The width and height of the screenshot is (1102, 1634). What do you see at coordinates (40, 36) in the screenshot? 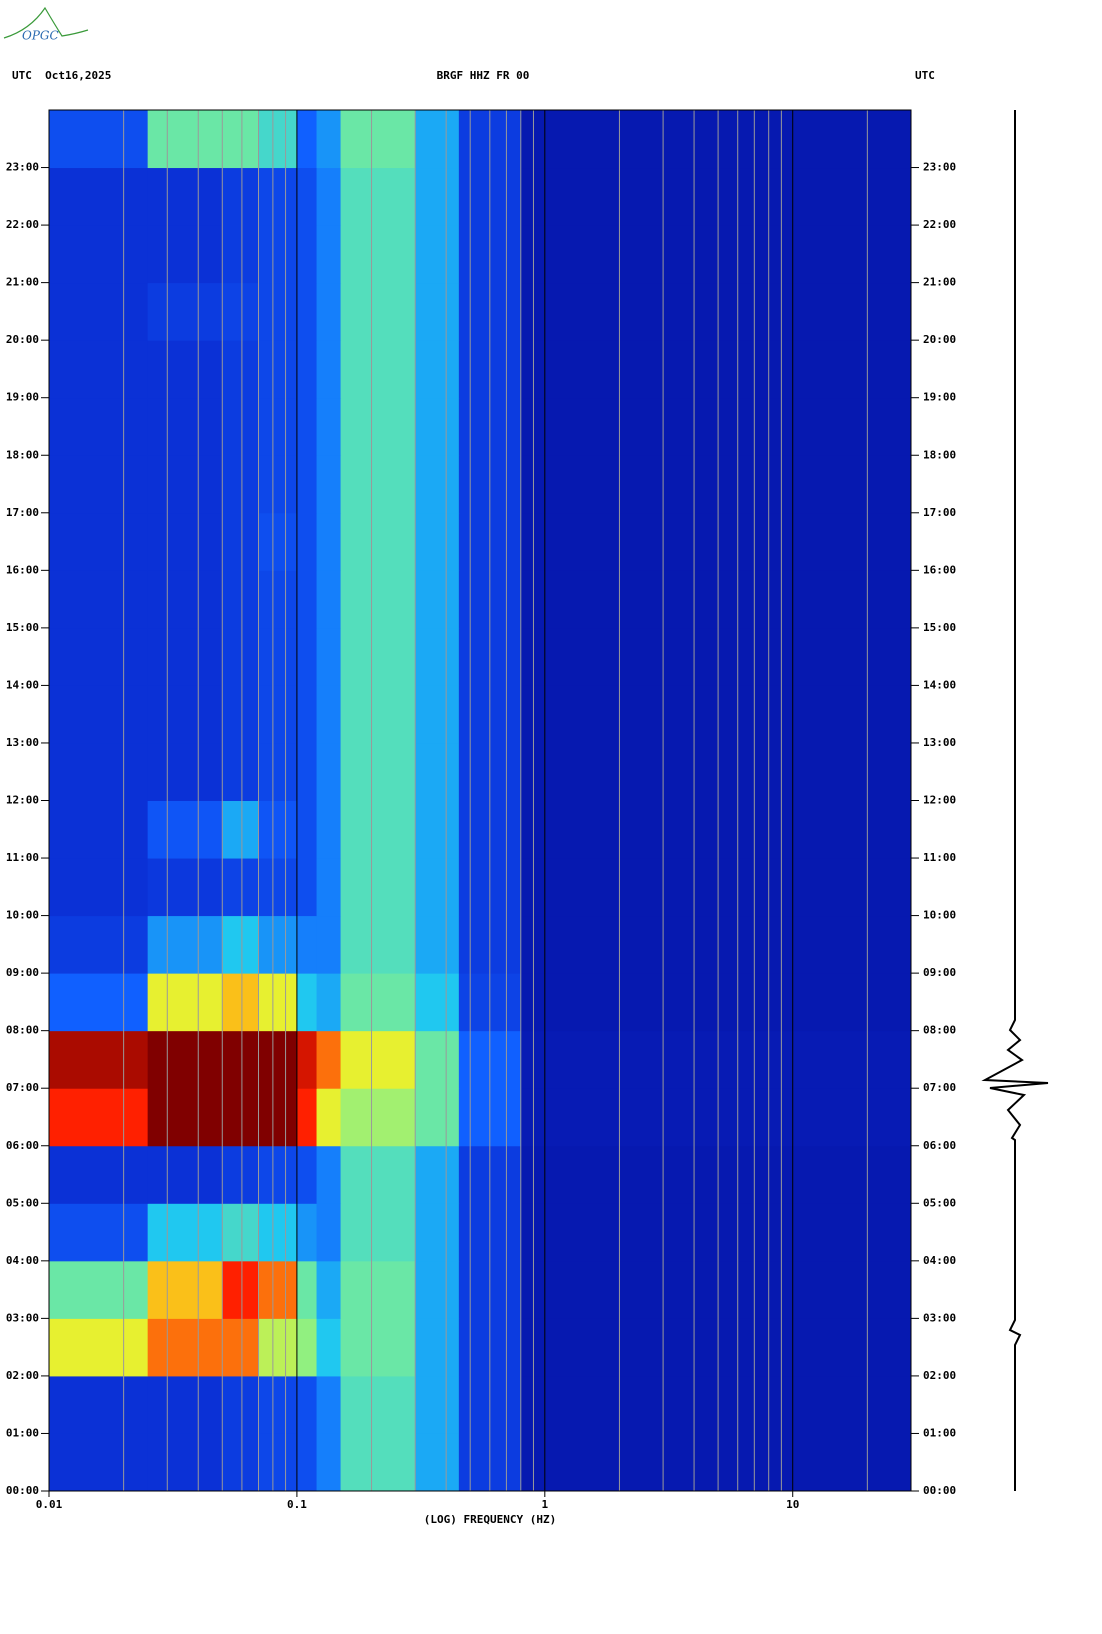
I see `logo-text: OPGC` at bounding box center [40, 36].